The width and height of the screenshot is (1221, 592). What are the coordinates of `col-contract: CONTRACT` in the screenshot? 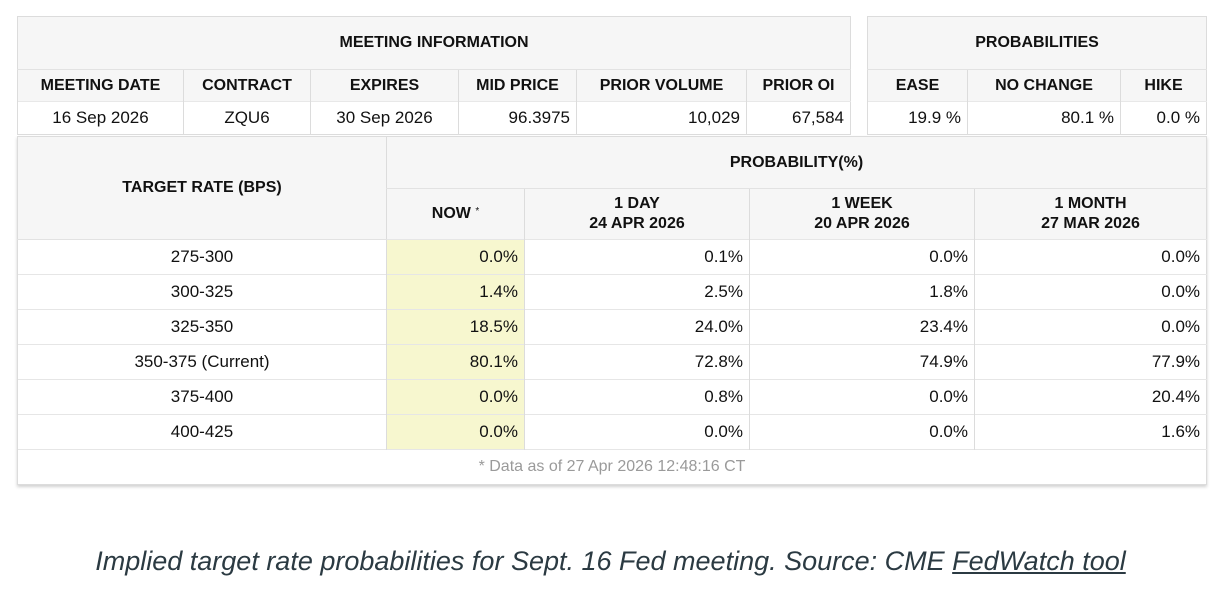 It's located at (247, 85).